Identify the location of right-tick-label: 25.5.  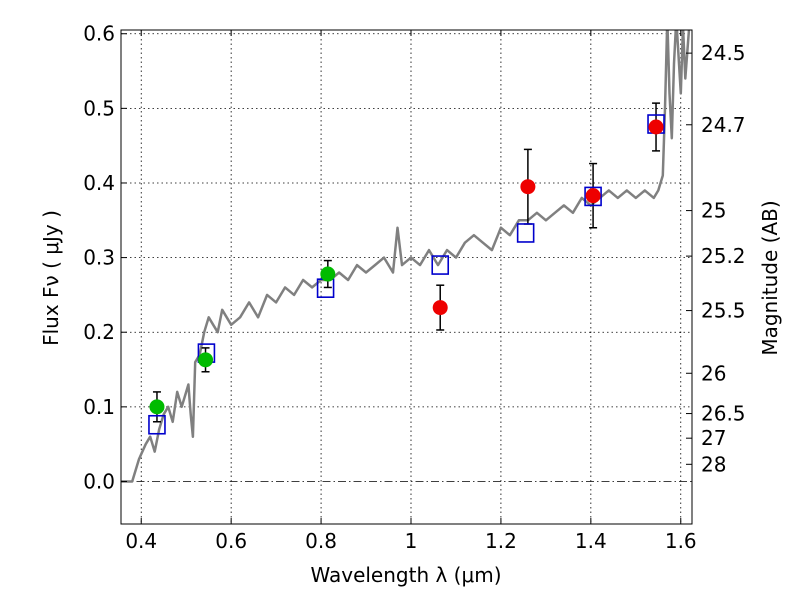
(723, 311).